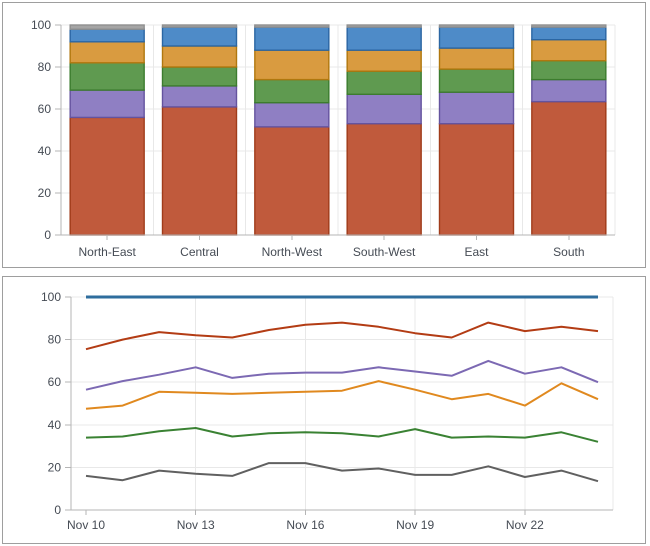 This screenshot has height=546, width=650. Describe the element at coordinates (342, 395) in the screenshot. I see `line-series-orange-line` at that location.